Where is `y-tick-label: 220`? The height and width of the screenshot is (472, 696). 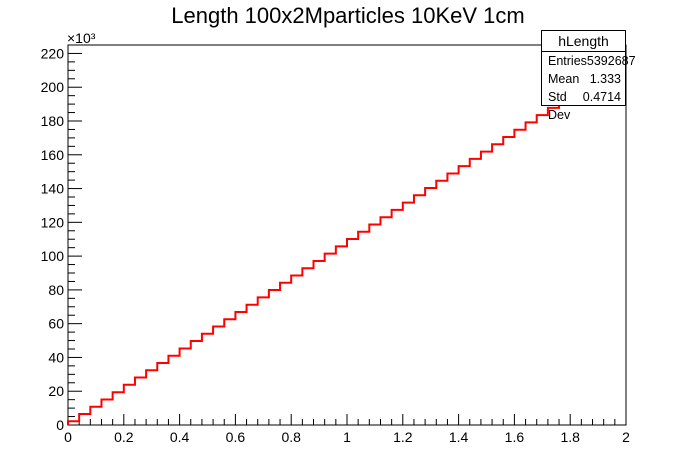 y-tick-label: 220 is located at coordinates (53, 53).